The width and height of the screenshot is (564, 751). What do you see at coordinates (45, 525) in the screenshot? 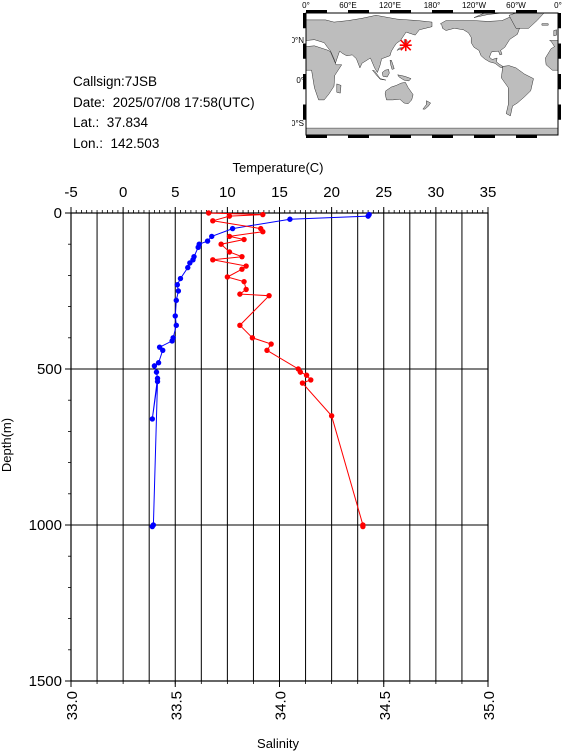
I see `depth-tick-label: 1000` at bounding box center [45, 525].